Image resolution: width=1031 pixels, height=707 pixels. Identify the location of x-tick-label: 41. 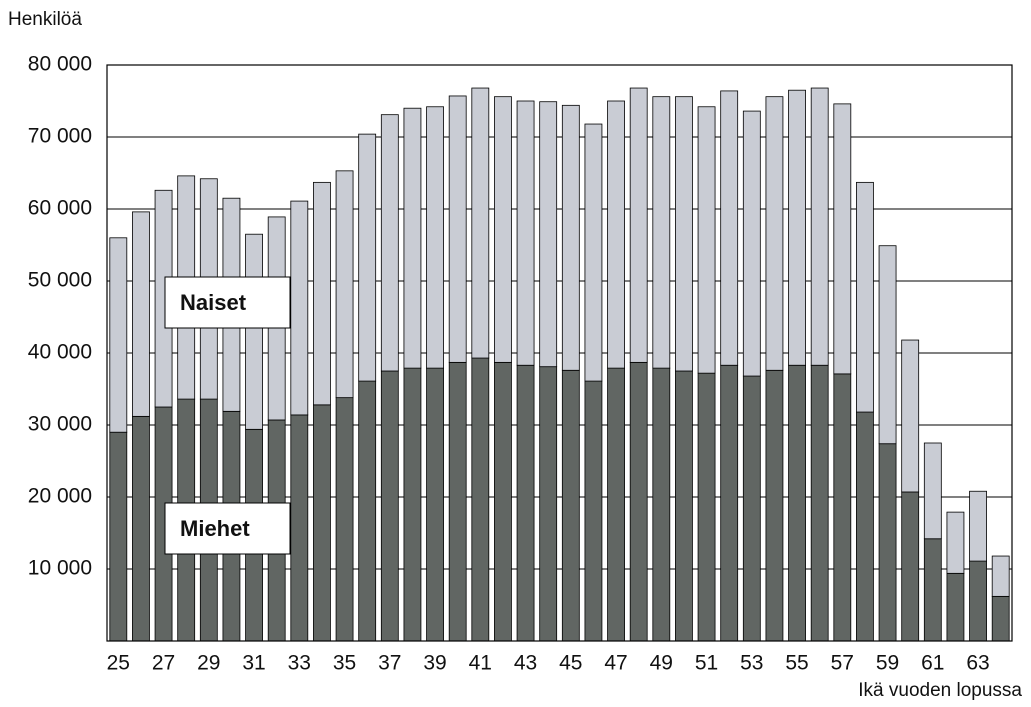
(480, 663).